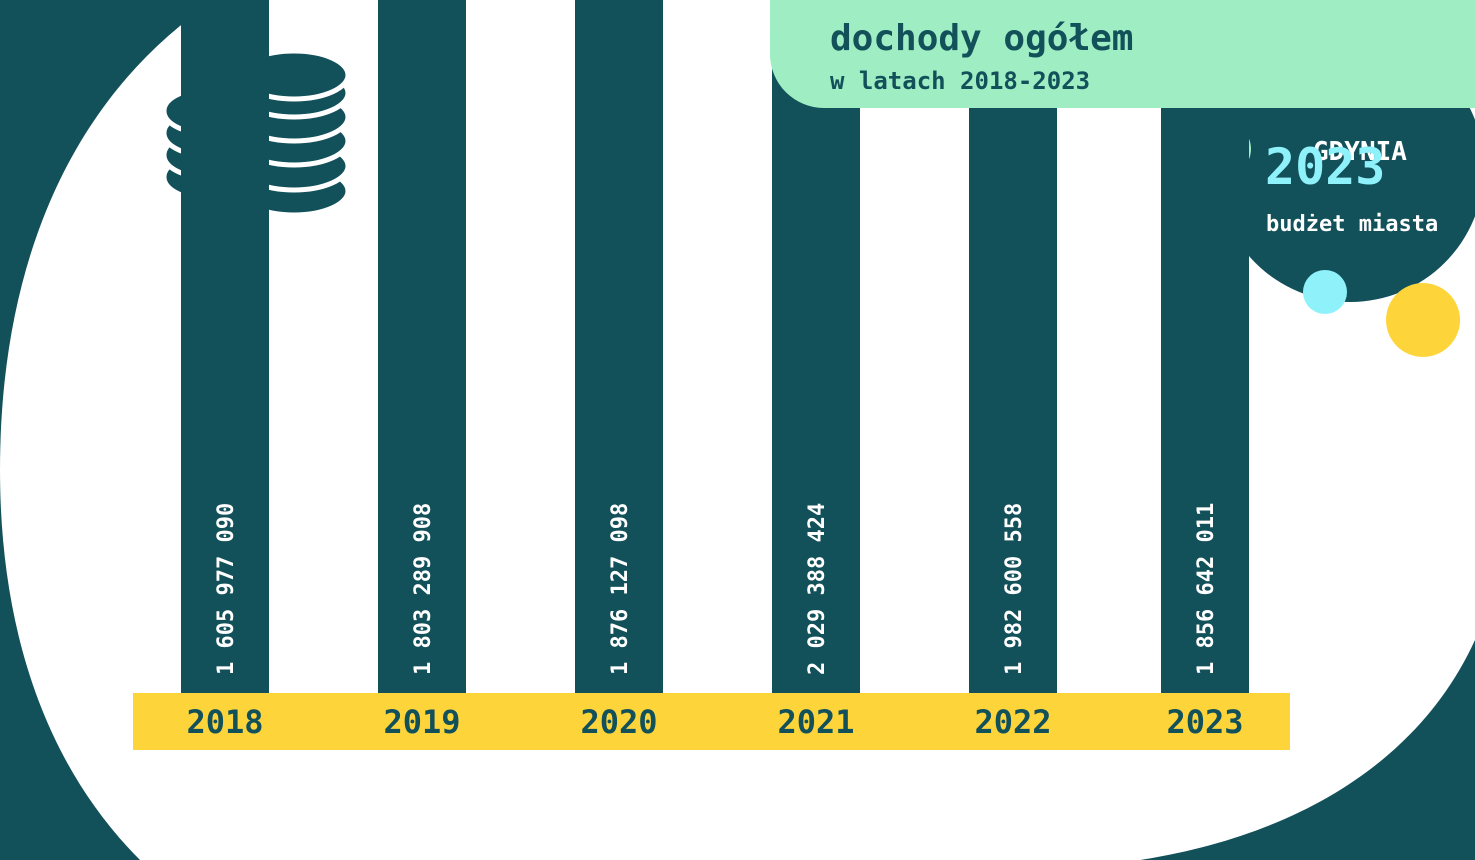 The height and width of the screenshot is (860, 1475). What do you see at coordinates (817, 589) in the screenshot?
I see `bar-value-label: 2 029 388 424` at bounding box center [817, 589].